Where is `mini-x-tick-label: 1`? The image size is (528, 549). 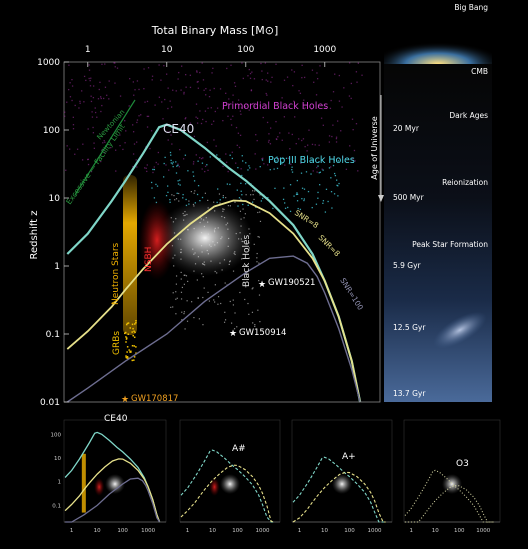 mini-x-tick-label: 1 is located at coordinates (300, 531).